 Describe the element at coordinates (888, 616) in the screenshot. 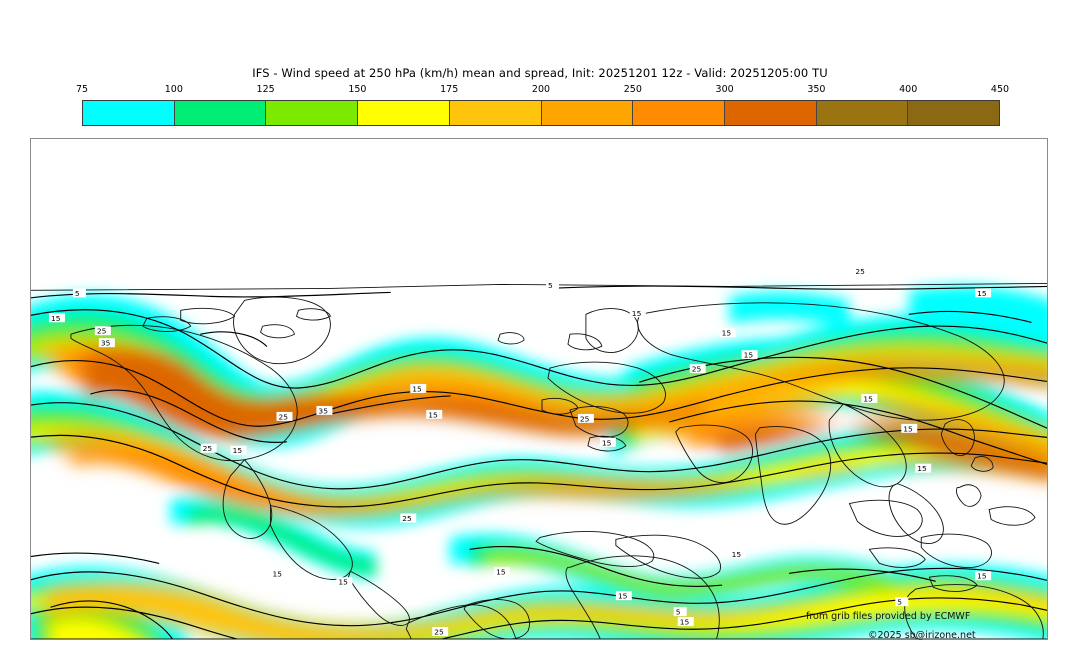

I see `grib-credit: from grib files provided by ECMWF` at that location.